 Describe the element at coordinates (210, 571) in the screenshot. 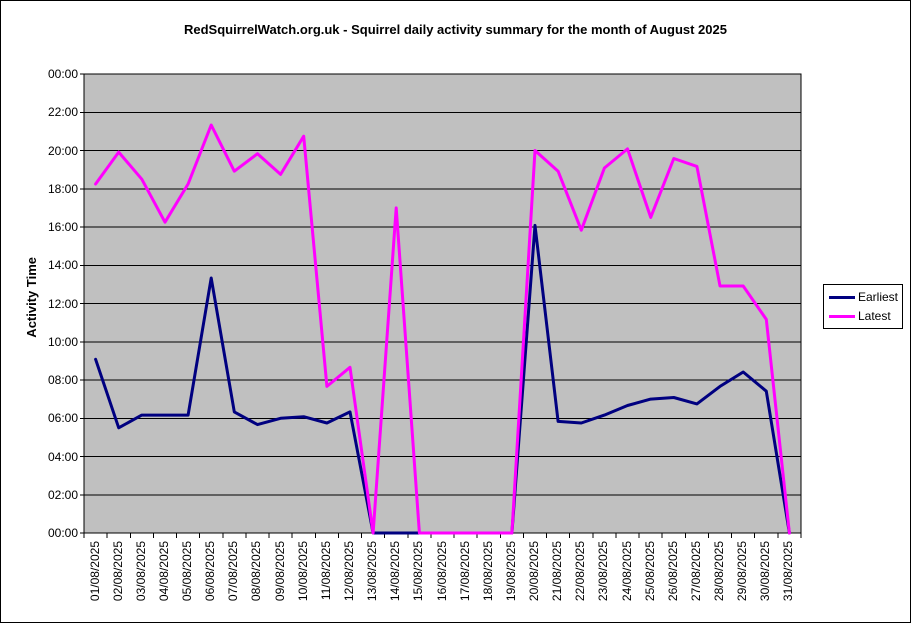

I see `x-axis-tick-label: 06/08/2025` at that location.